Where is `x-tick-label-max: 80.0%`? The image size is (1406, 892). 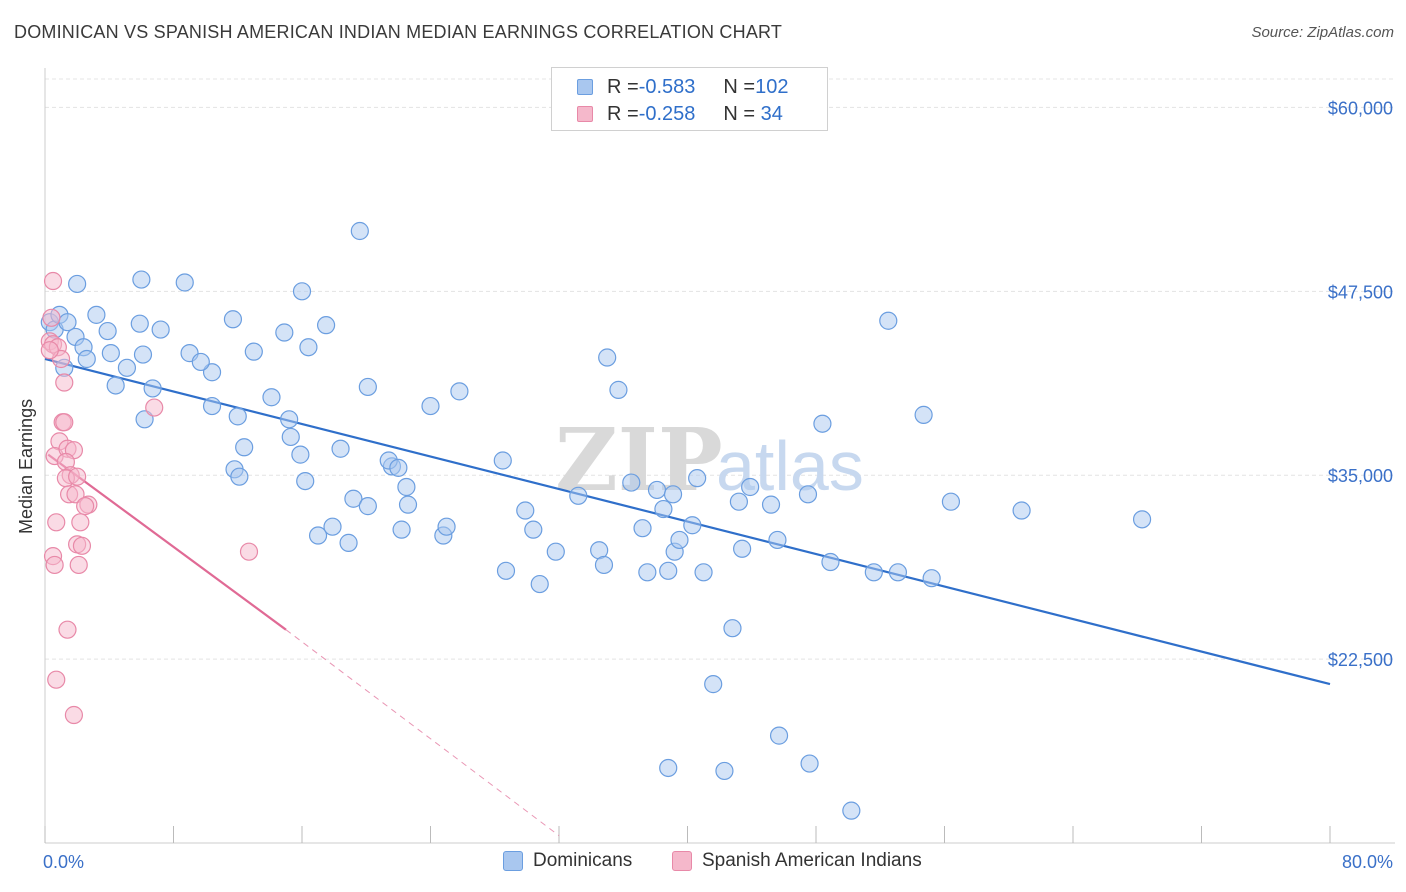
x-tick-label-max: 80.0% is located at coordinates (1367, 862).